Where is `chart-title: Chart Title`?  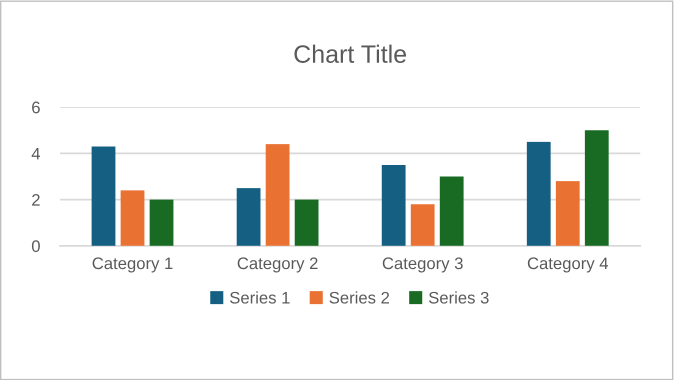
chart-title: Chart Title is located at coordinates (350, 53).